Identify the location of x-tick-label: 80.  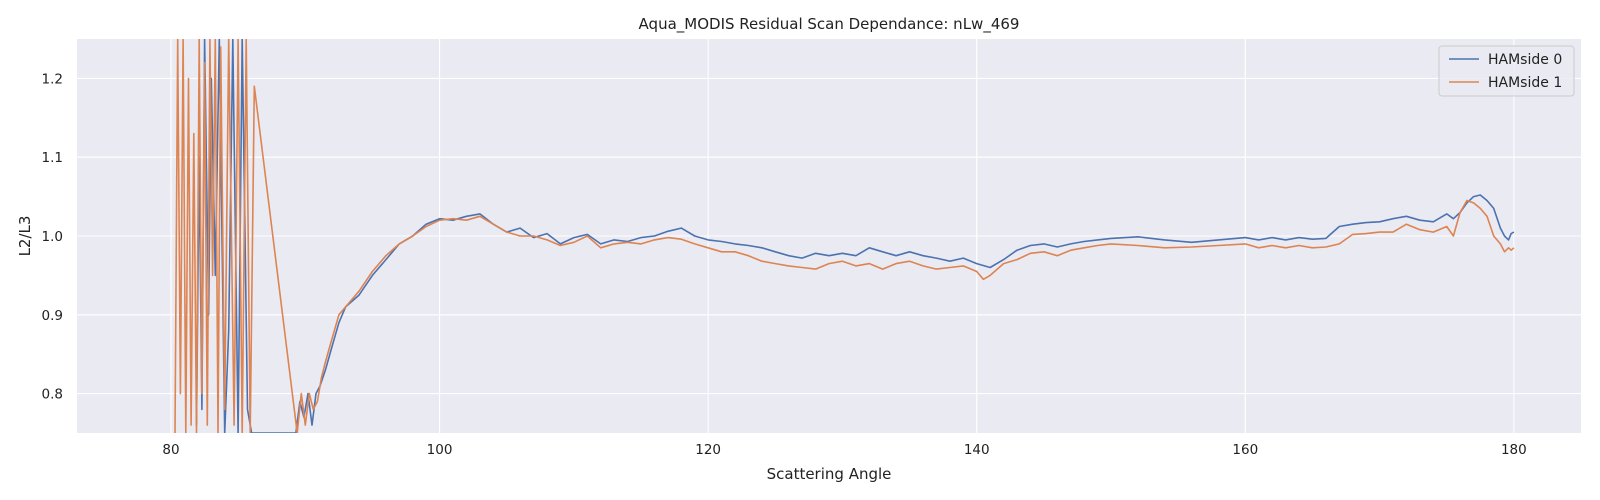
(170, 450).